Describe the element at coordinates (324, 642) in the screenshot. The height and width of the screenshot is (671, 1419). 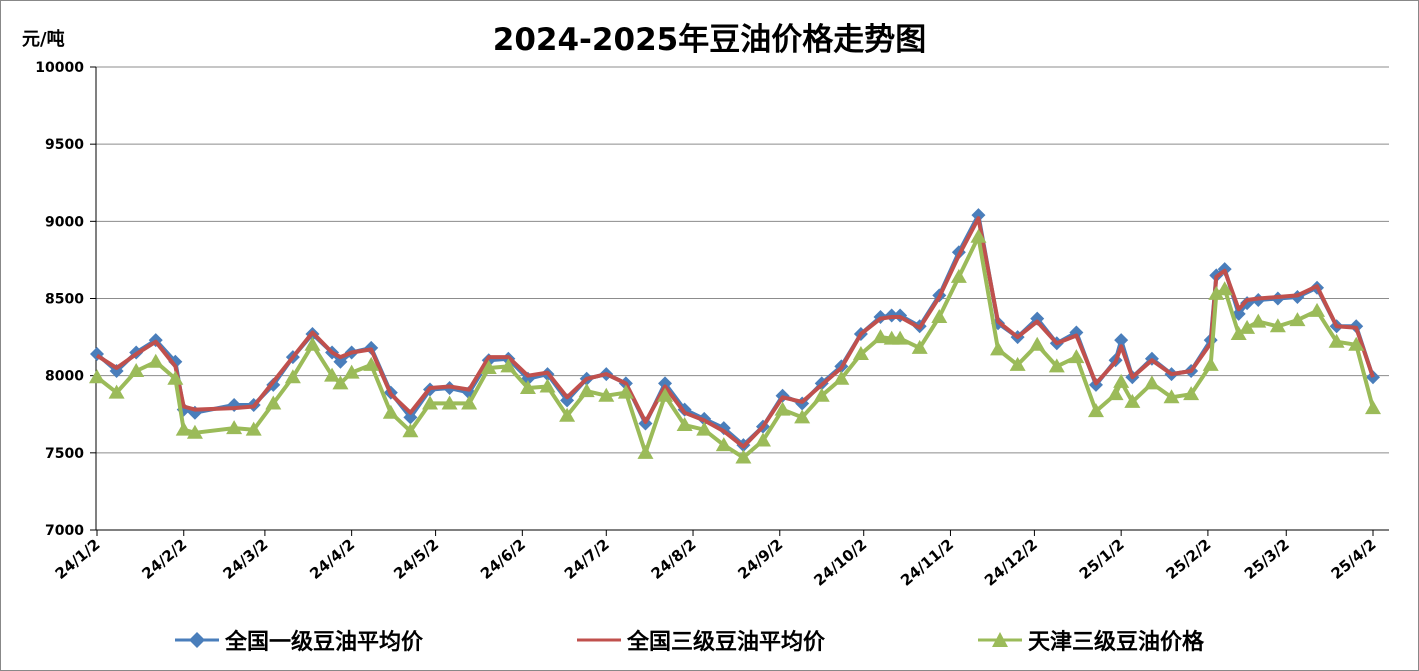
I see `legend-label: 全国一级豆油平均价` at that location.